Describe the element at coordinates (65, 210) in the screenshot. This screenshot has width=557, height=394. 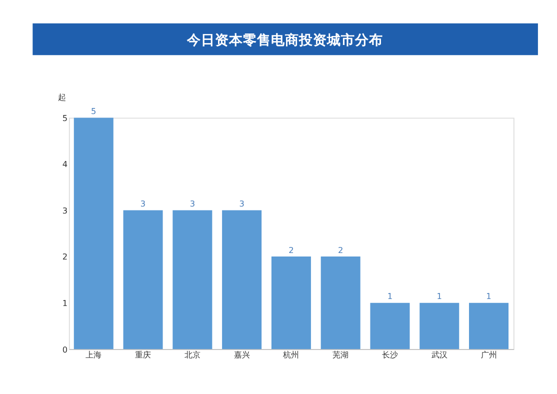
I see `y-tick-label: 3` at that location.